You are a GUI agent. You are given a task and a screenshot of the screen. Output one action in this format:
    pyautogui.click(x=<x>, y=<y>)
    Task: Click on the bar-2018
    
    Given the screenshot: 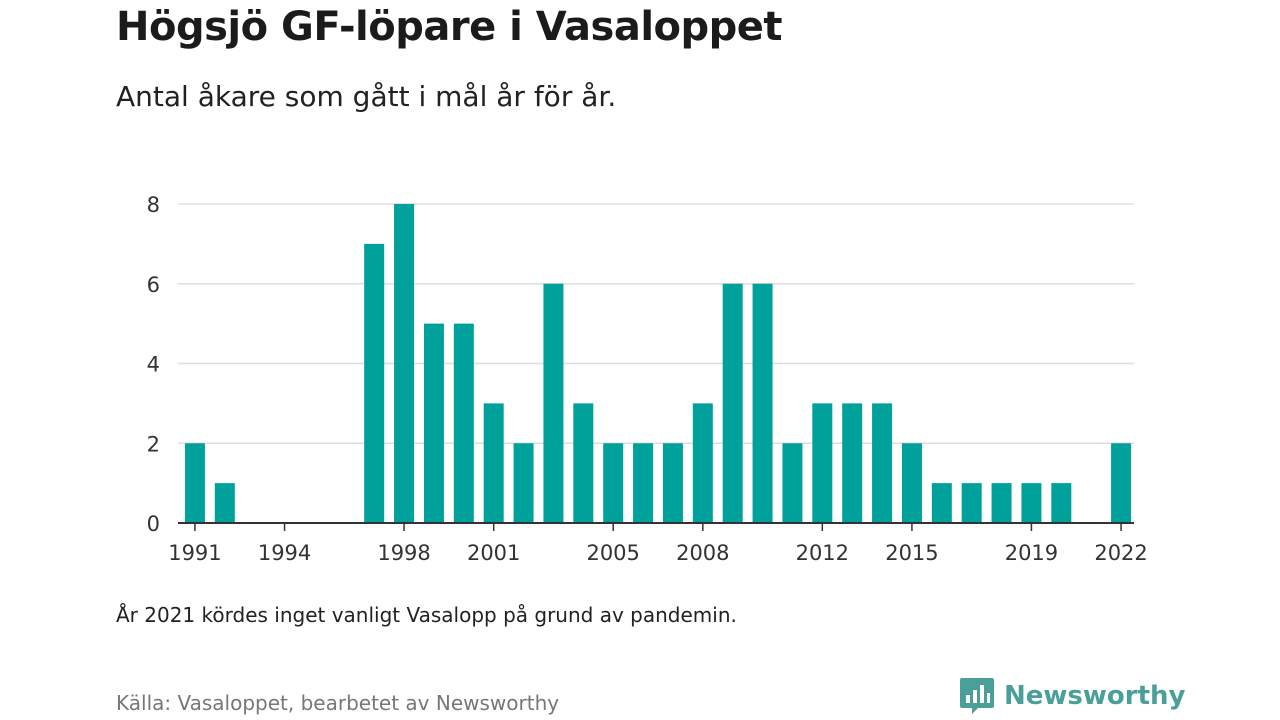 What is the action you would take?
    pyautogui.click(x=1001, y=503)
    